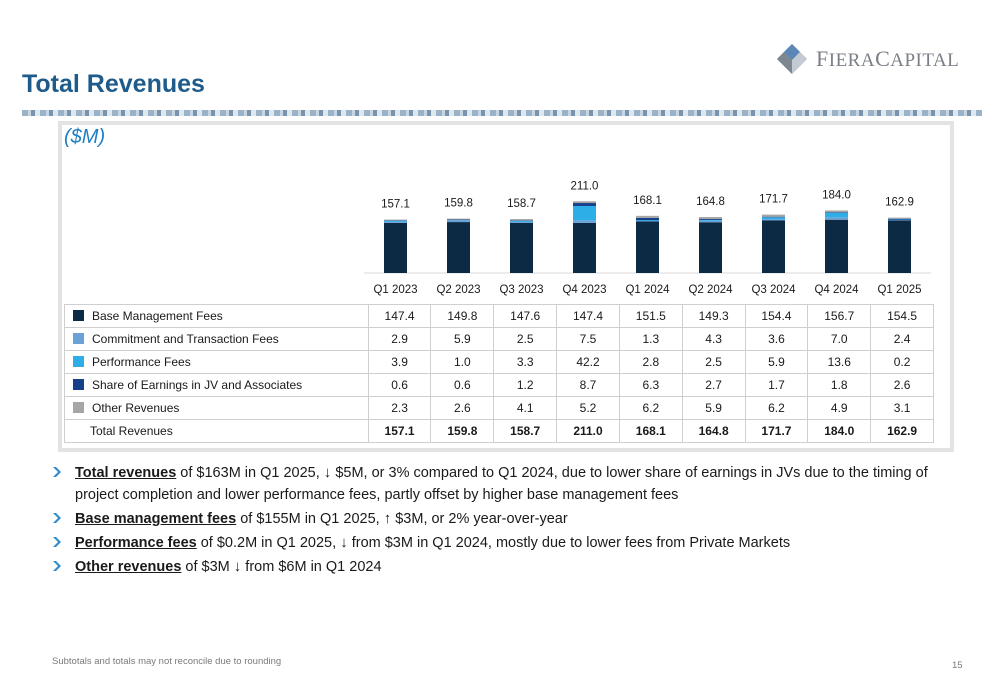  I want to click on company-logo: FIERACAPITAL, so click(867, 59).